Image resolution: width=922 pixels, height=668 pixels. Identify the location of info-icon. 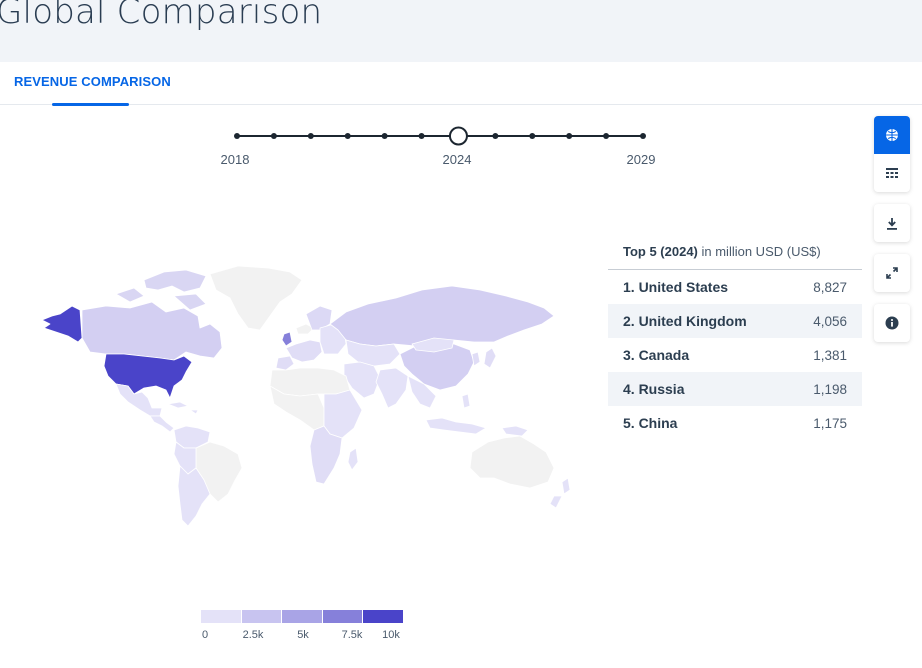
(892, 323).